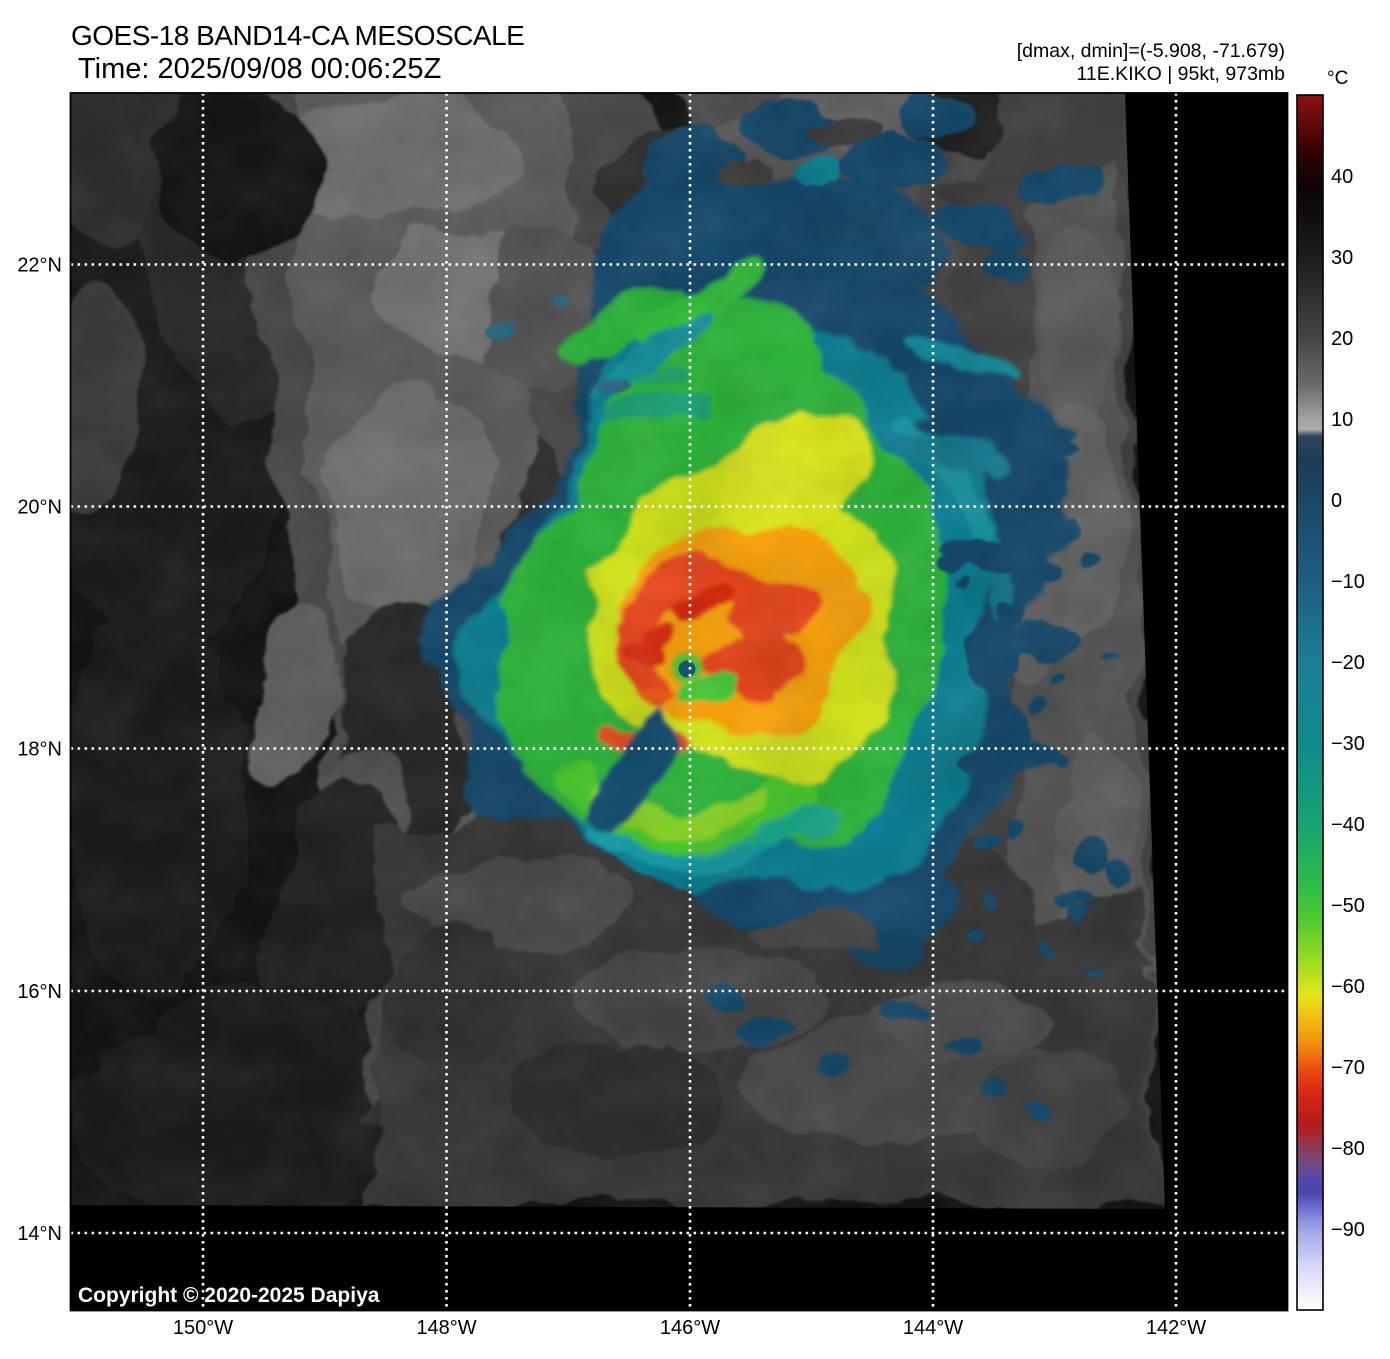 The width and height of the screenshot is (1390, 1359). I want to click on svg-text: 18°N, so click(39, 750).